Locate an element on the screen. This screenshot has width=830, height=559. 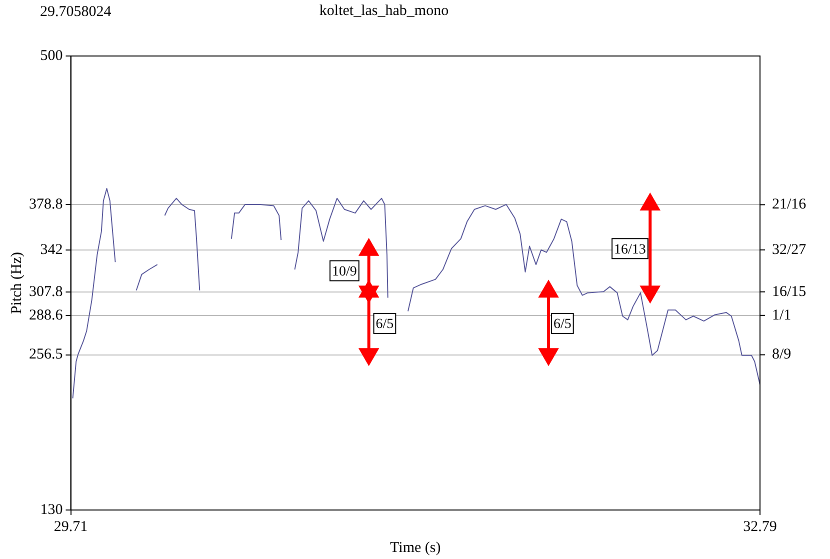
text: 21/16 is located at coordinates (789, 204).